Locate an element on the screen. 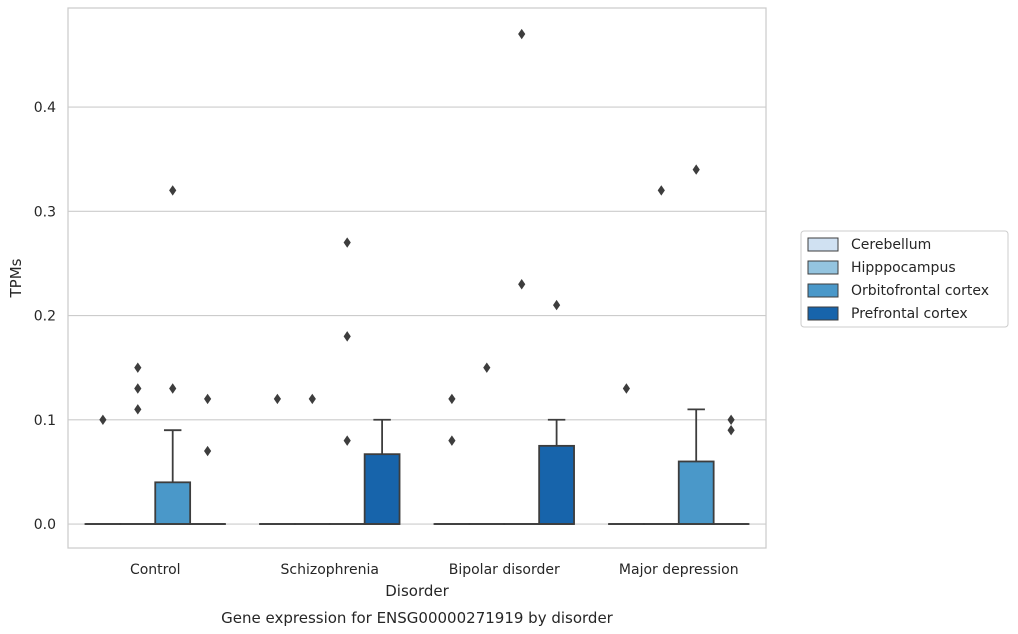 The width and height of the screenshot is (1018, 634). y-tick-label: 0.4 is located at coordinates (45, 108).